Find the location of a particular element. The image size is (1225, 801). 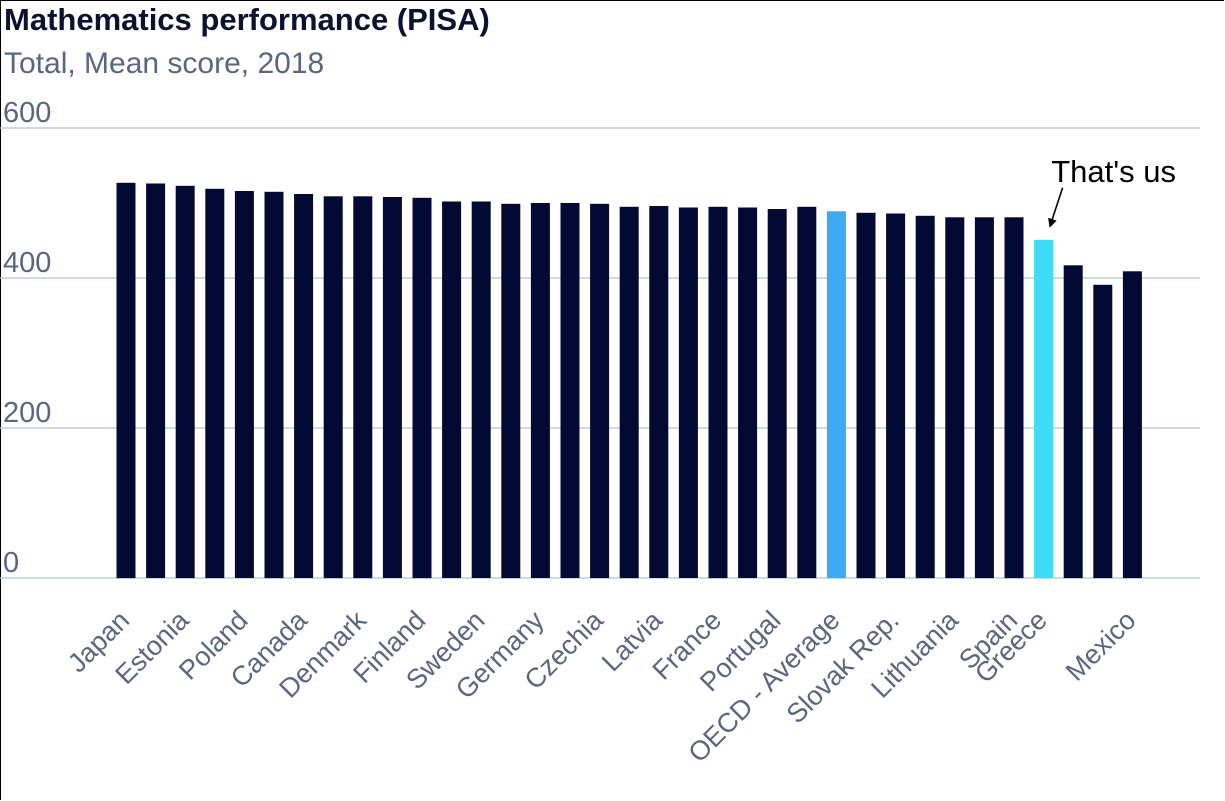

bar-finland is located at coordinates (422, 388).